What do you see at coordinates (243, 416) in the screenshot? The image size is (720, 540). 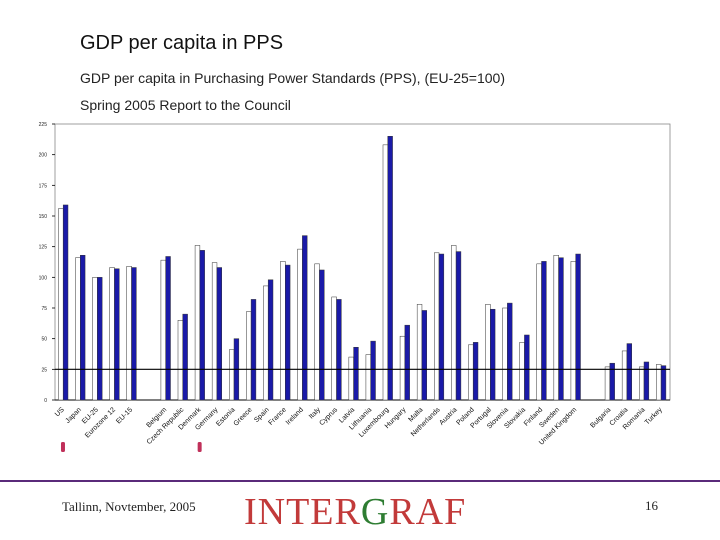 I see `x-tick-label: Greece` at bounding box center [243, 416].